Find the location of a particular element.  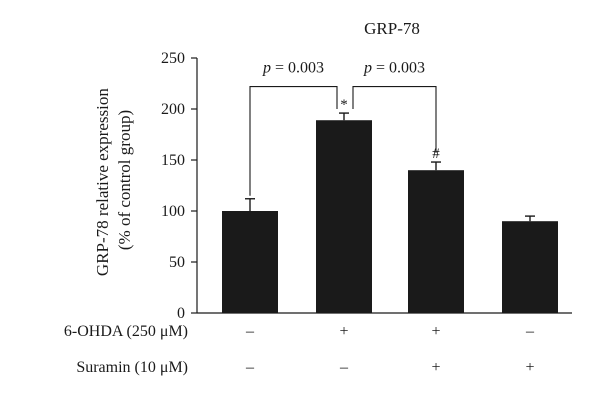

y-tick-label: 0 is located at coordinates (181, 313).